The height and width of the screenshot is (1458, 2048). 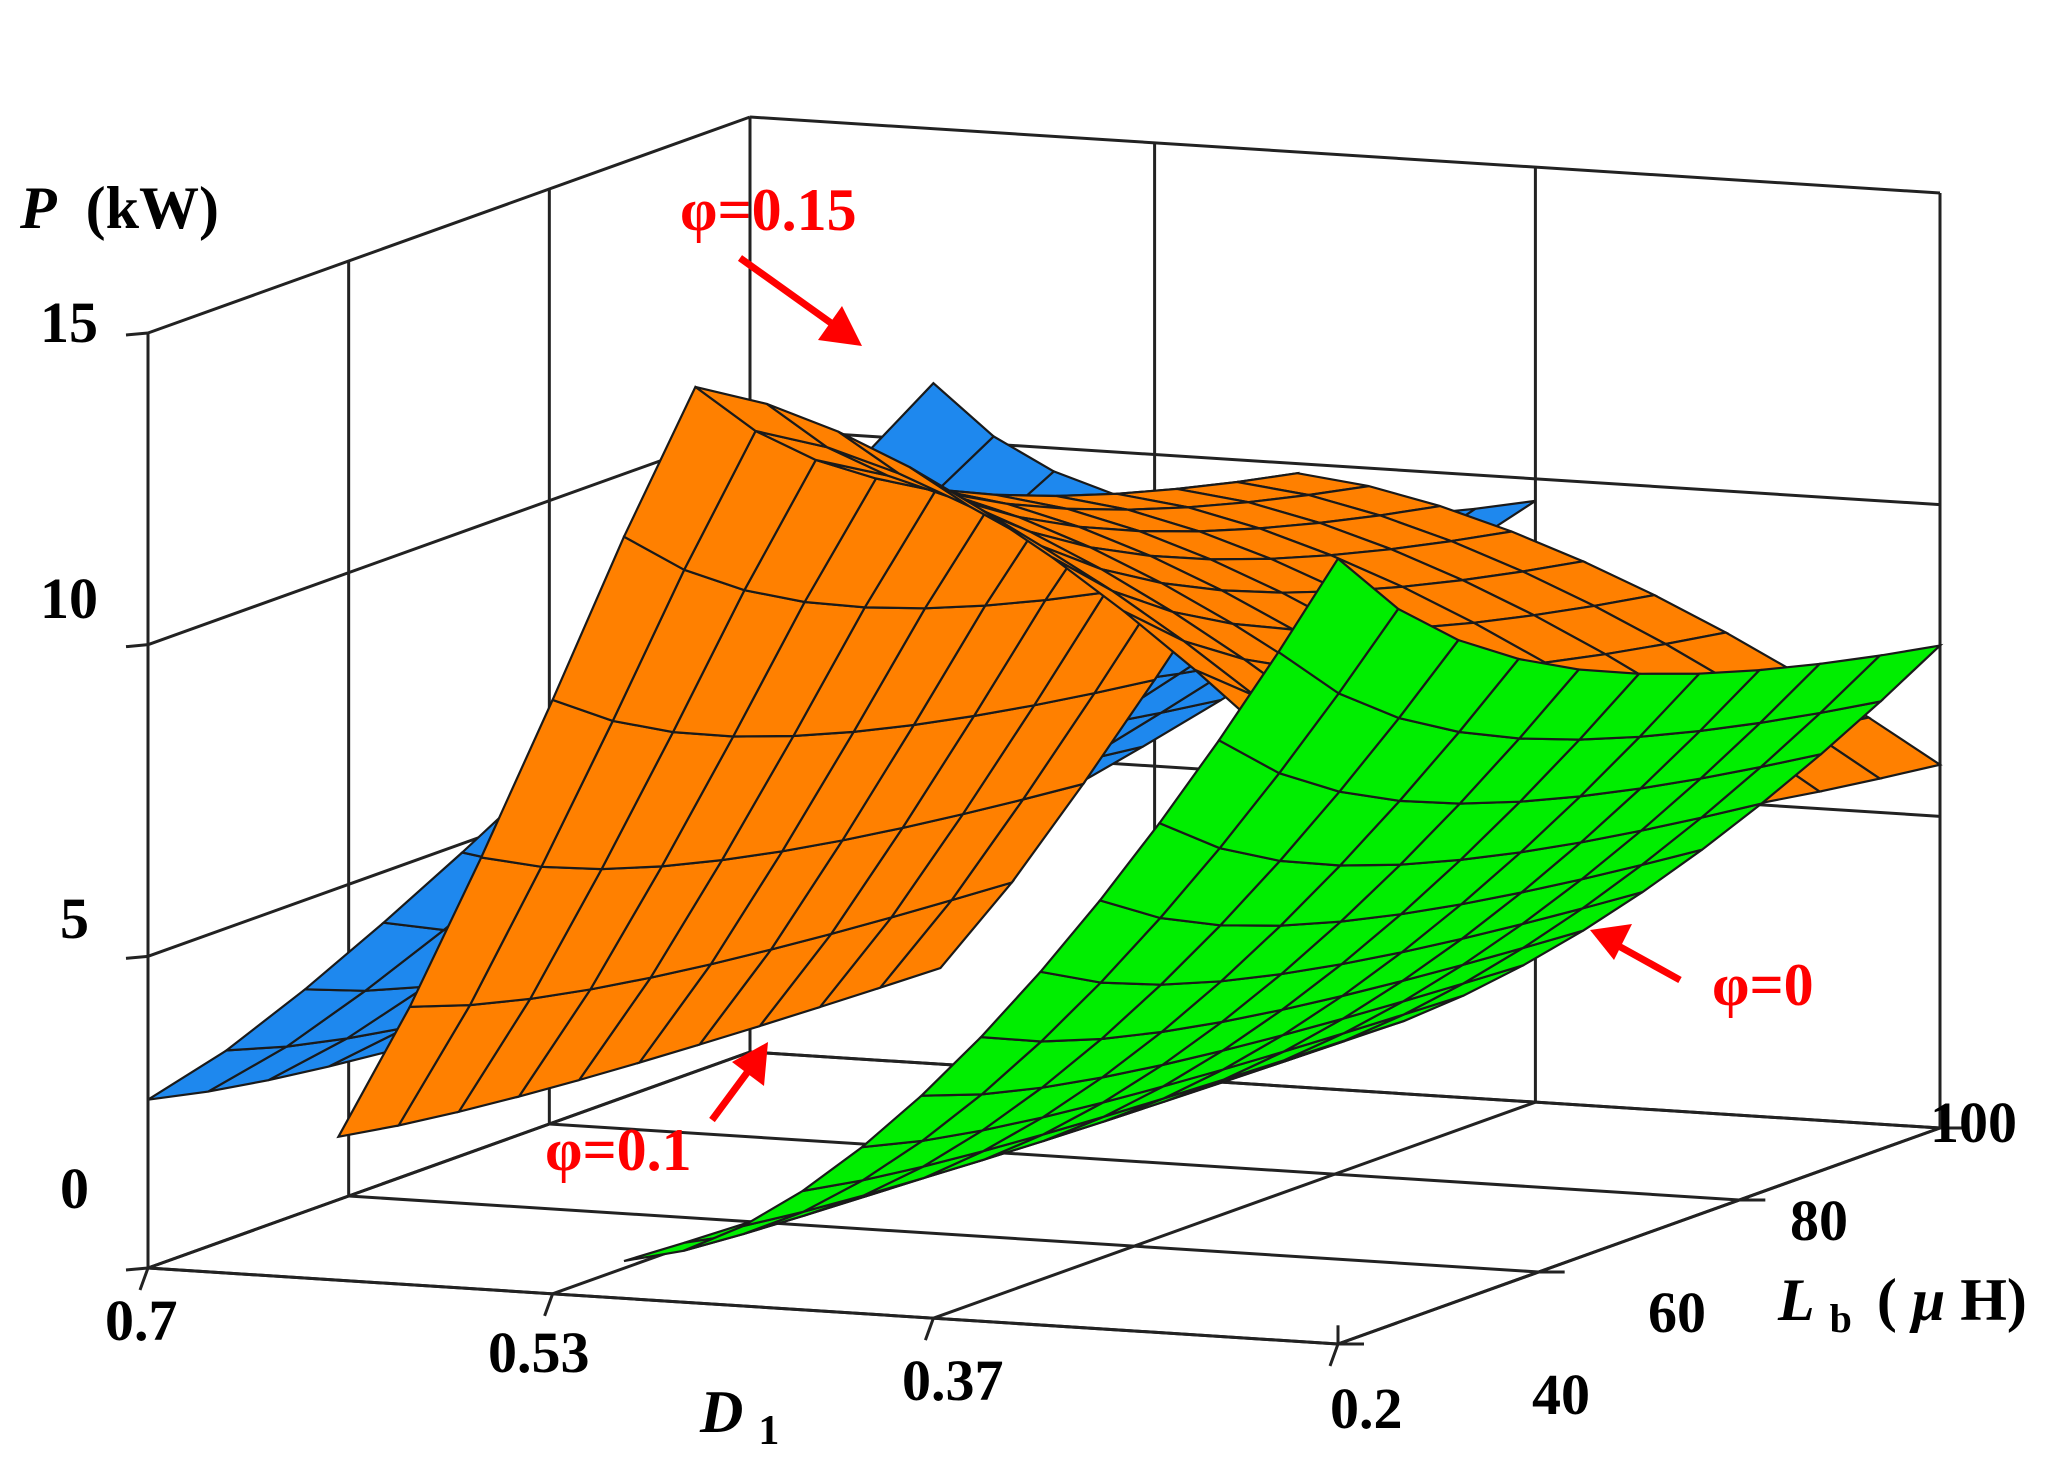 I want to click on annotation-phi-015: φ=0.15, so click(x=771, y=261).